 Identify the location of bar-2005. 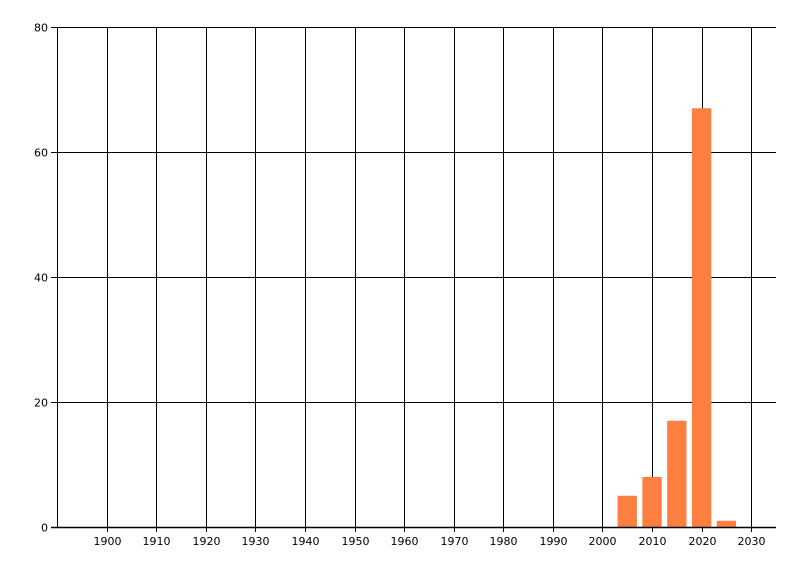
(627, 511).